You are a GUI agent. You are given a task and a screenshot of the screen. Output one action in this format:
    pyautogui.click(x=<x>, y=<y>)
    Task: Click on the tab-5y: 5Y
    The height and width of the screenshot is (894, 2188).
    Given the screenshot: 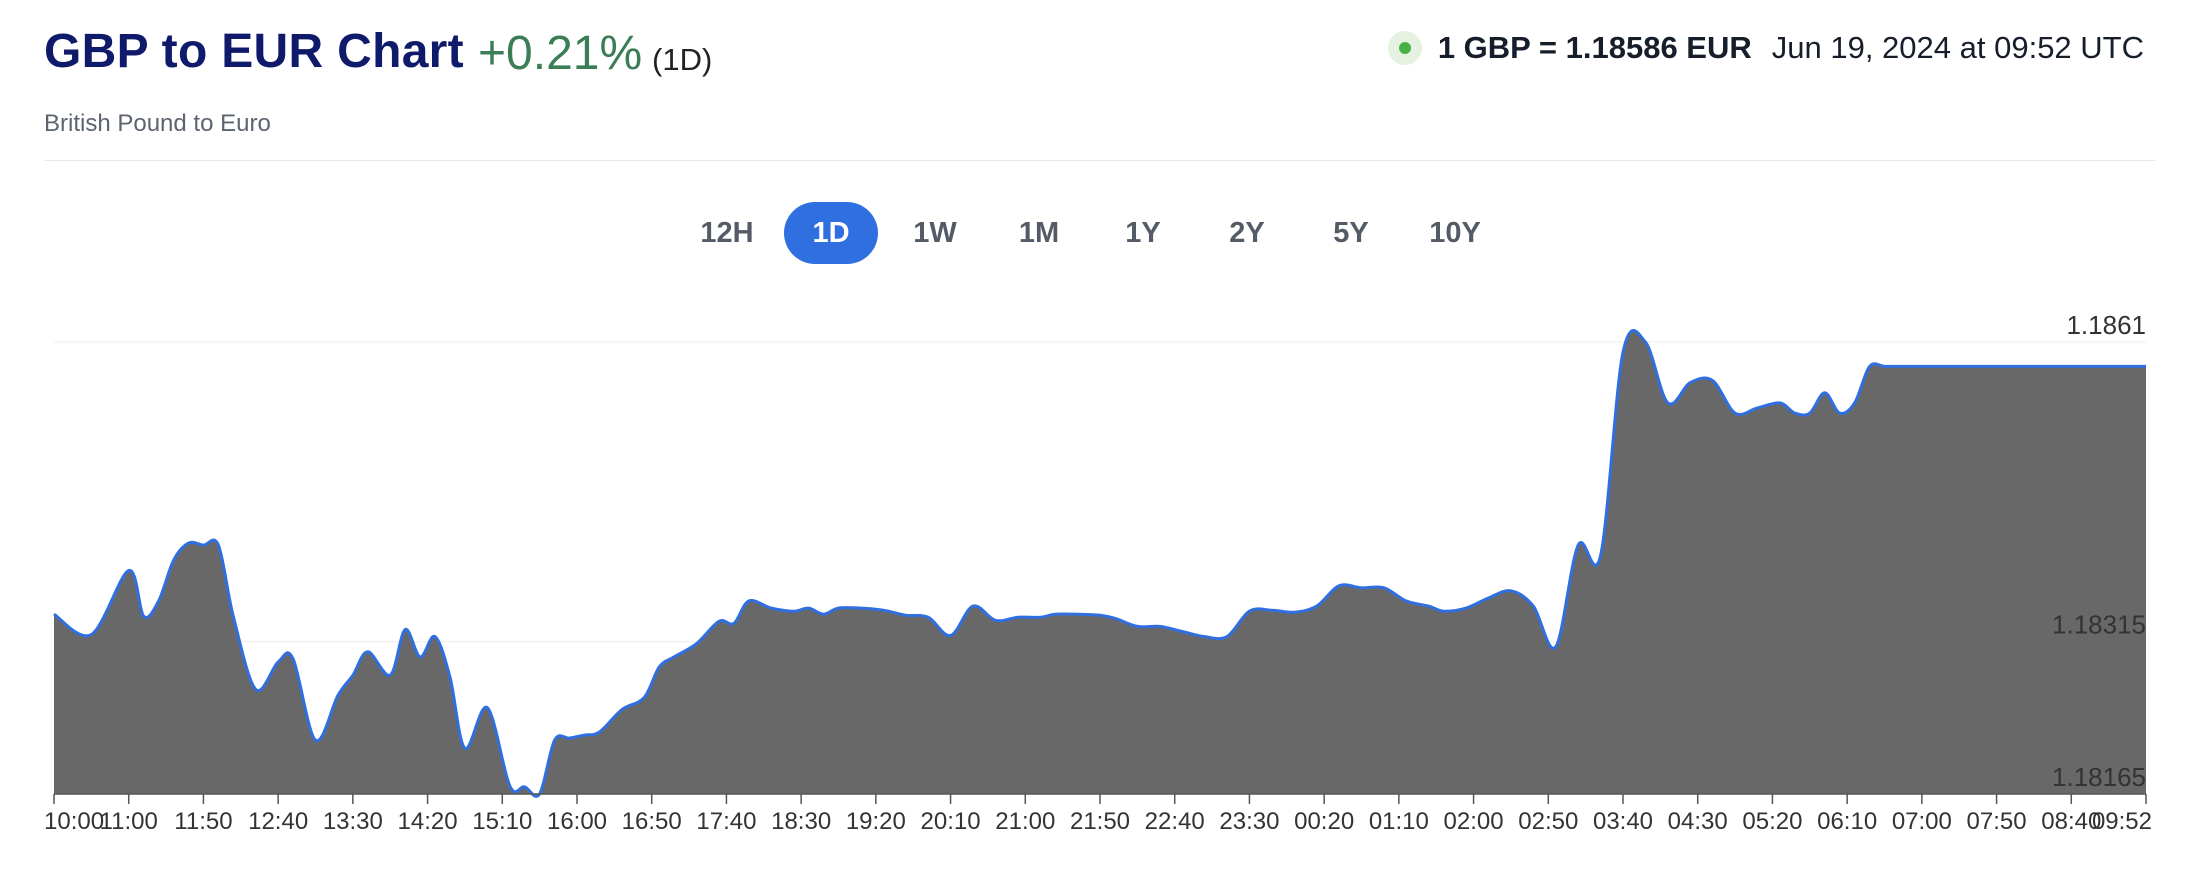 What is the action you would take?
    pyautogui.click(x=1351, y=232)
    